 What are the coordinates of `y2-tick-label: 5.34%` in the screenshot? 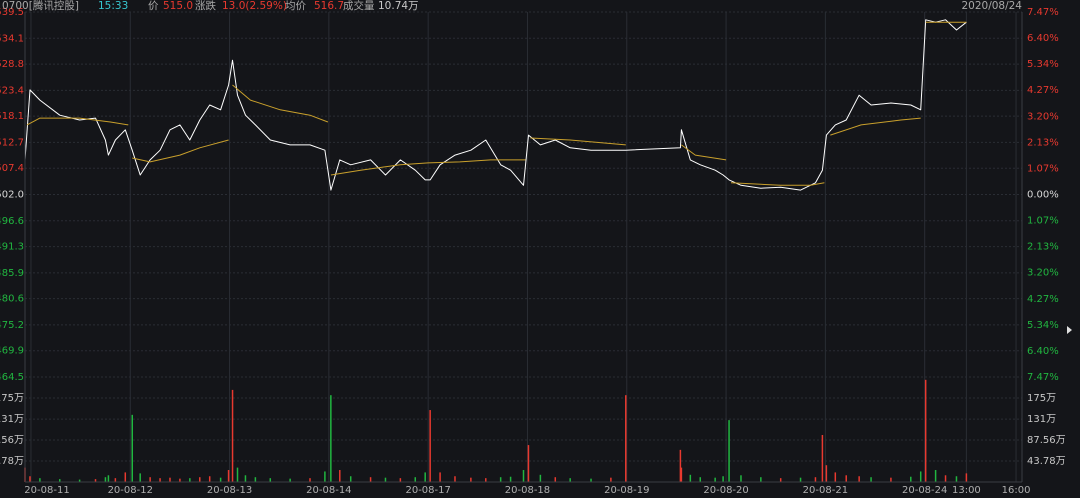 It's located at (1043, 64).